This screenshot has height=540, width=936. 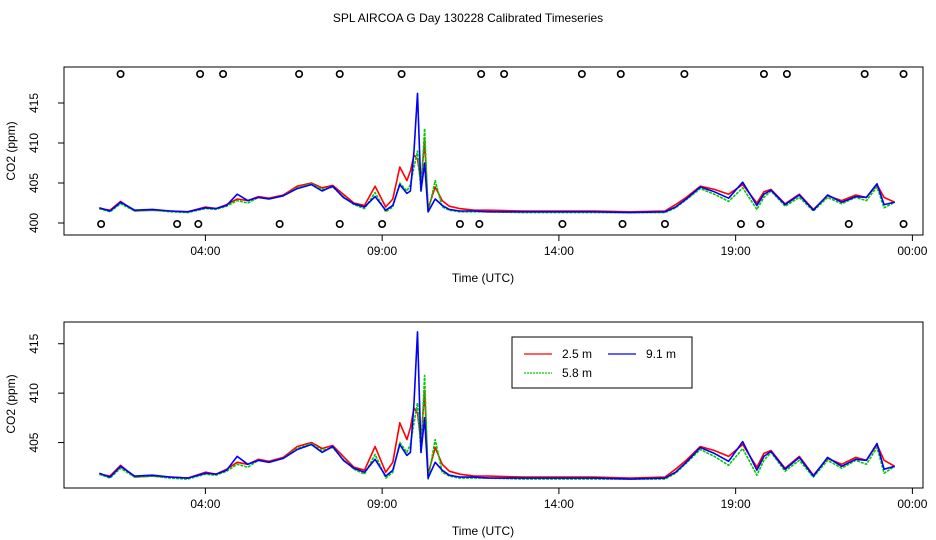 I want to click on bottom-y-tick-label: 415, so click(x=34, y=343).